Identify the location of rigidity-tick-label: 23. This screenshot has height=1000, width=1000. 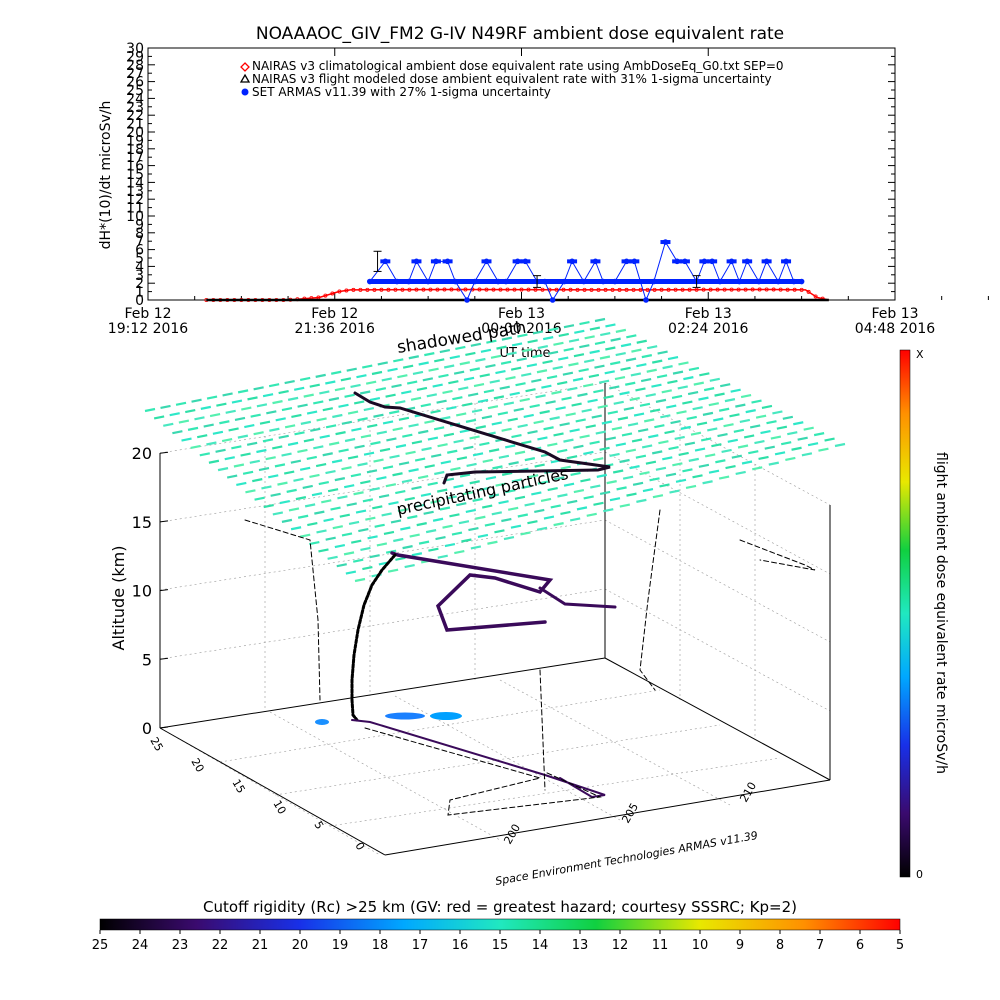
(180, 945).